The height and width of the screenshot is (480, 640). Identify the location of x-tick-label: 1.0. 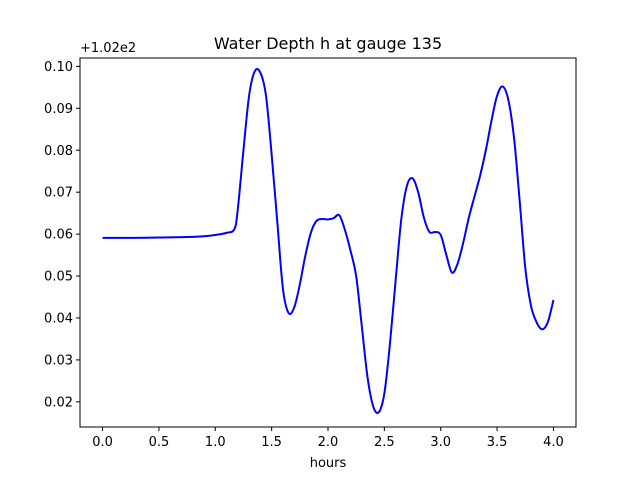
(215, 442).